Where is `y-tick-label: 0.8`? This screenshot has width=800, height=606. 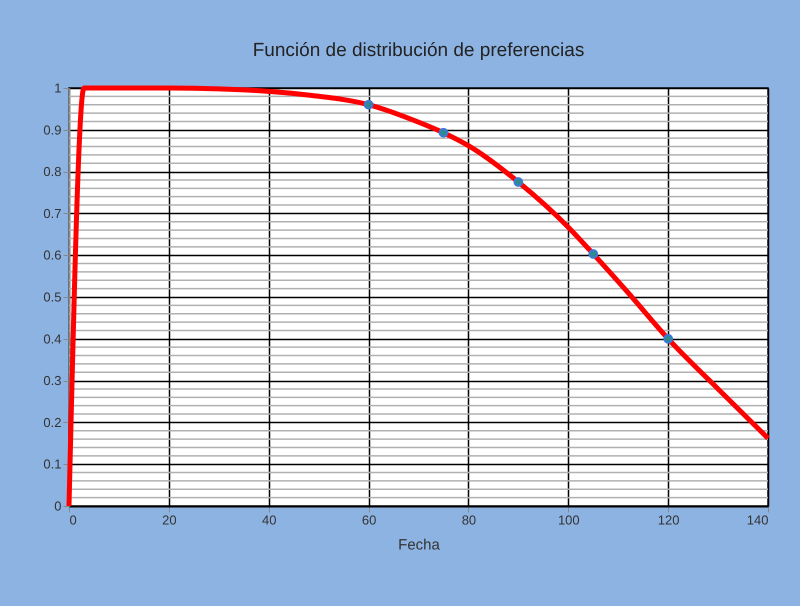
y-tick-label: 0.8 is located at coordinates (52, 172).